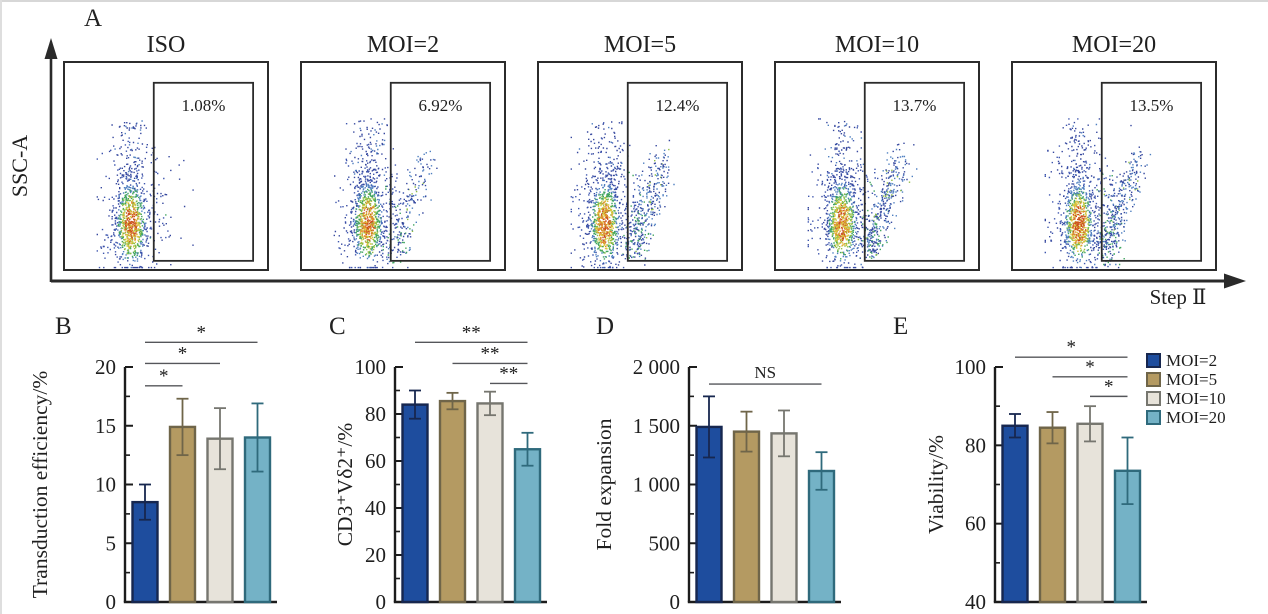 This screenshot has width=1268, height=614. What do you see at coordinates (1186, 398) in the screenshot?
I see `legend-item-moi=10: MOI=10` at bounding box center [1186, 398].